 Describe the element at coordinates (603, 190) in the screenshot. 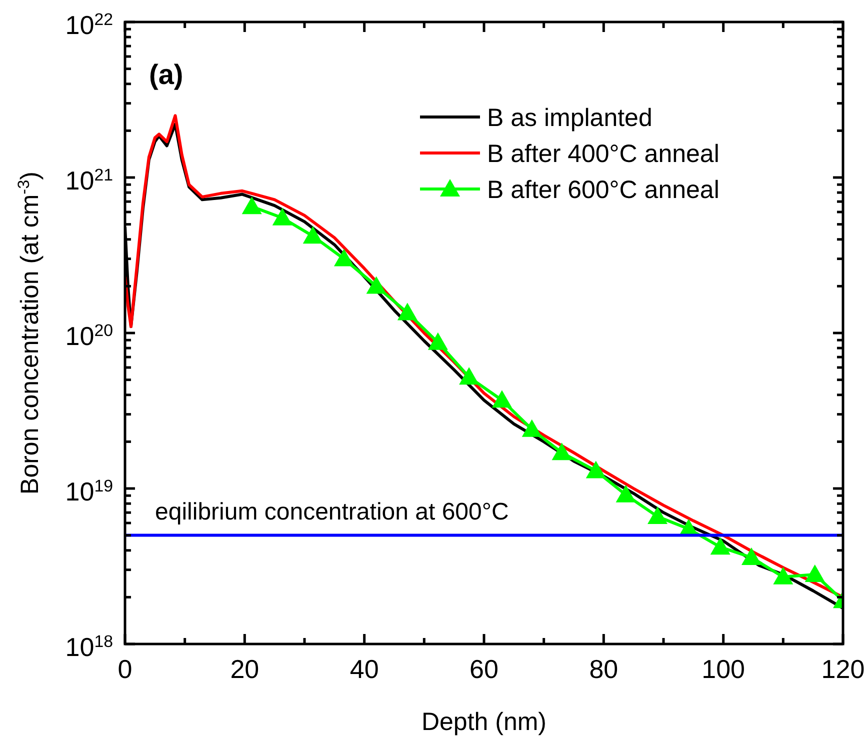

I see `legend-label: B after 600°C anneal` at that location.